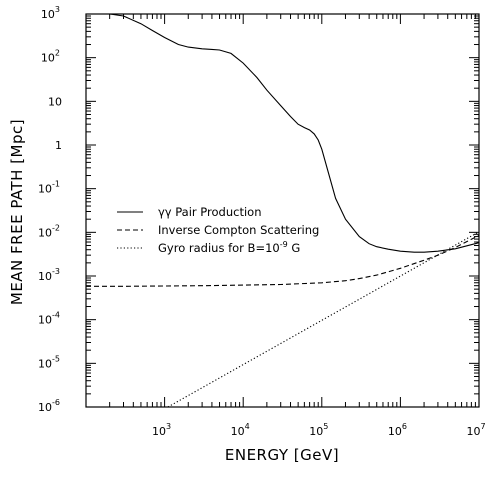  Describe the element at coordinates (282, 455) in the screenshot. I see `x-axis-title: ENERGY [GeV]` at that location.